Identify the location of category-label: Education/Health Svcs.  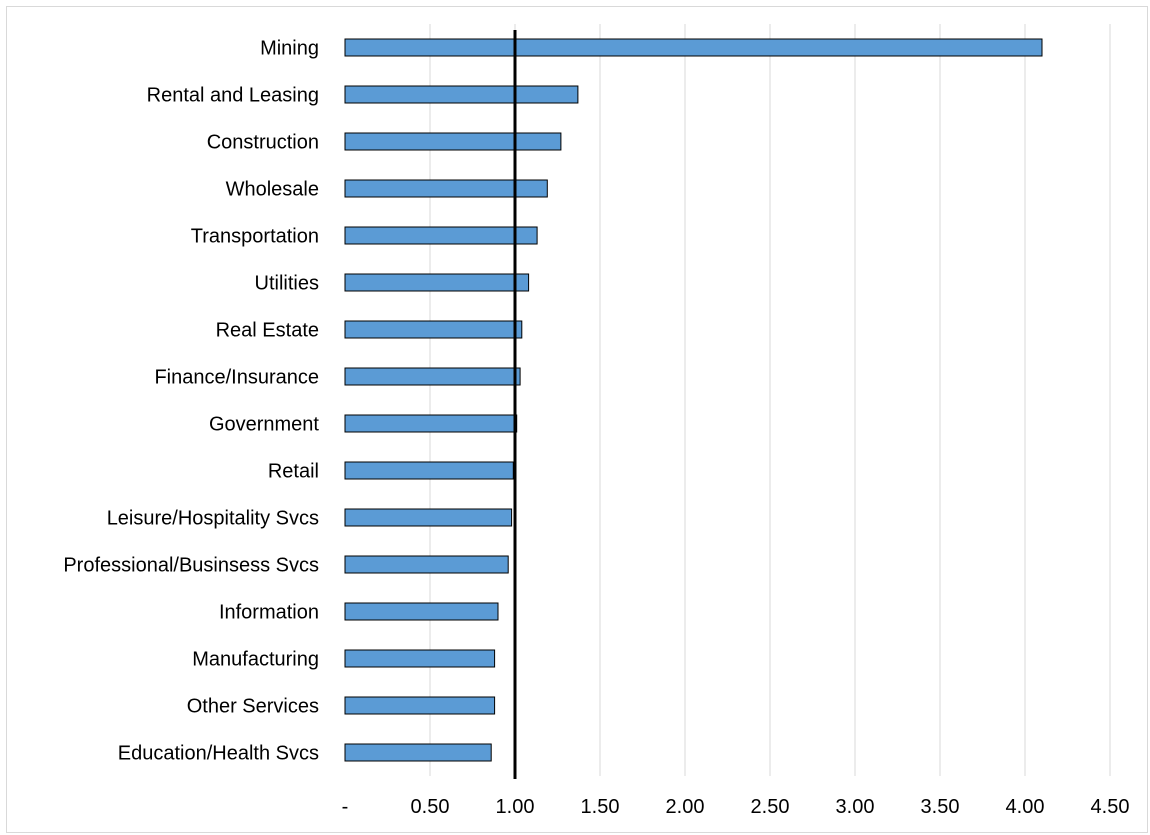
(218, 754).